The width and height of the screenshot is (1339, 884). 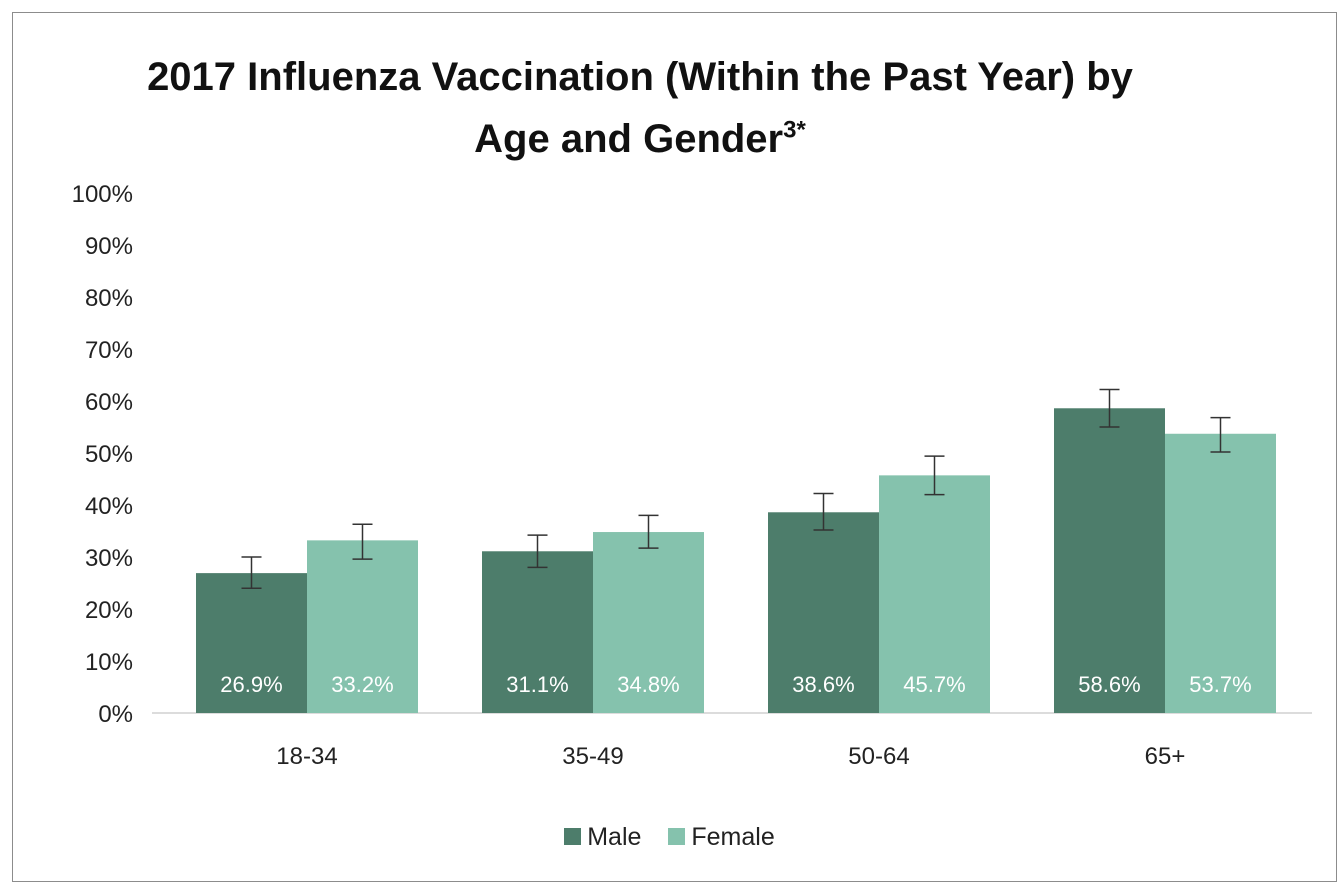 I want to click on y-tick-label: 10%, so click(x=109, y=662).